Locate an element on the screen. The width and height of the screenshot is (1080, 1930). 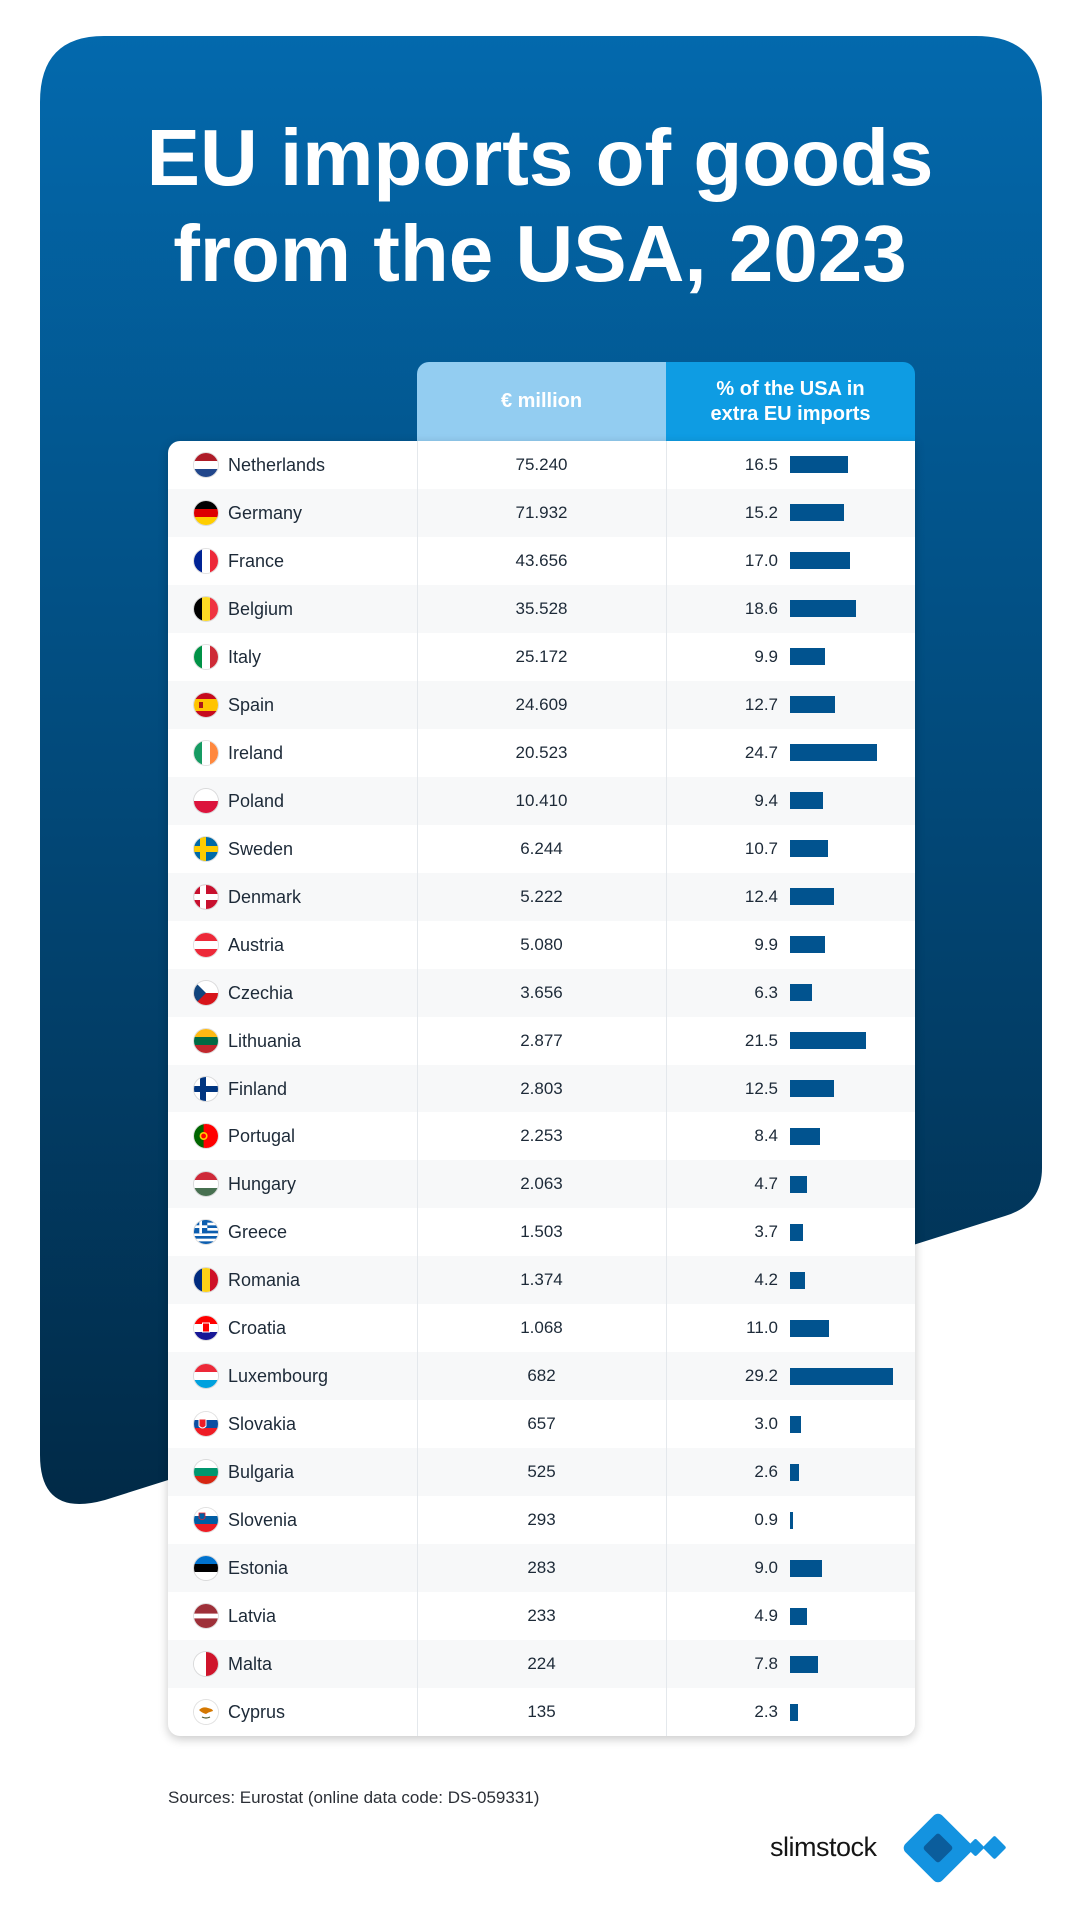
table-row: Austria 5.080 9.9 is located at coordinates (541, 945).